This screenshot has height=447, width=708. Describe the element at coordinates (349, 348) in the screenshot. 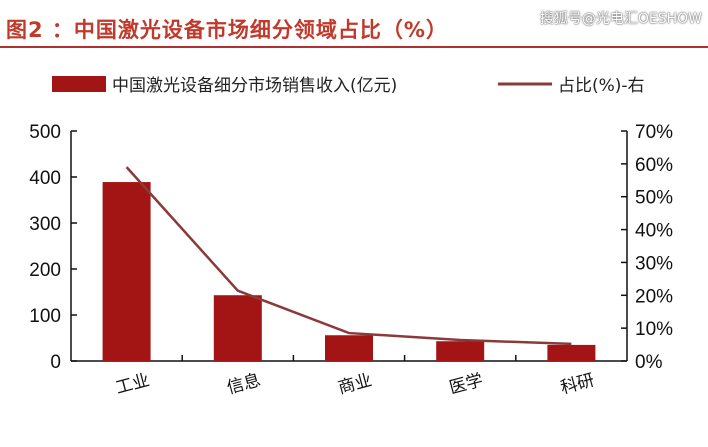

I see `bar-商业` at that location.